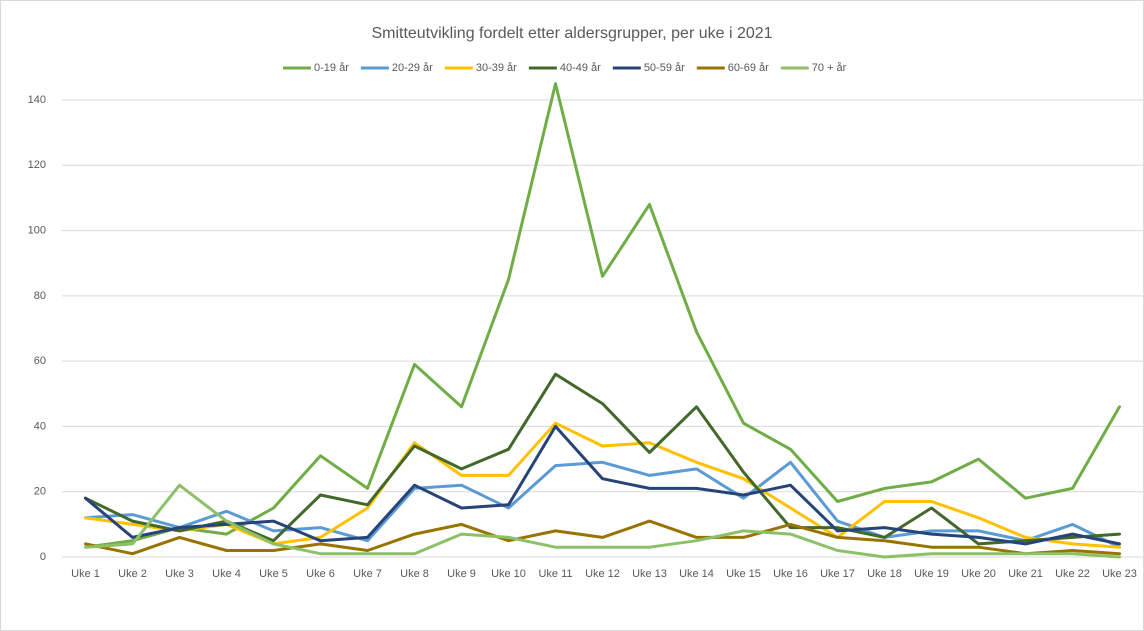  What do you see at coordinates (931, 574) in the screenshot?
I see `x-tick-label: Uke 19` at bounding box center [931, 574].